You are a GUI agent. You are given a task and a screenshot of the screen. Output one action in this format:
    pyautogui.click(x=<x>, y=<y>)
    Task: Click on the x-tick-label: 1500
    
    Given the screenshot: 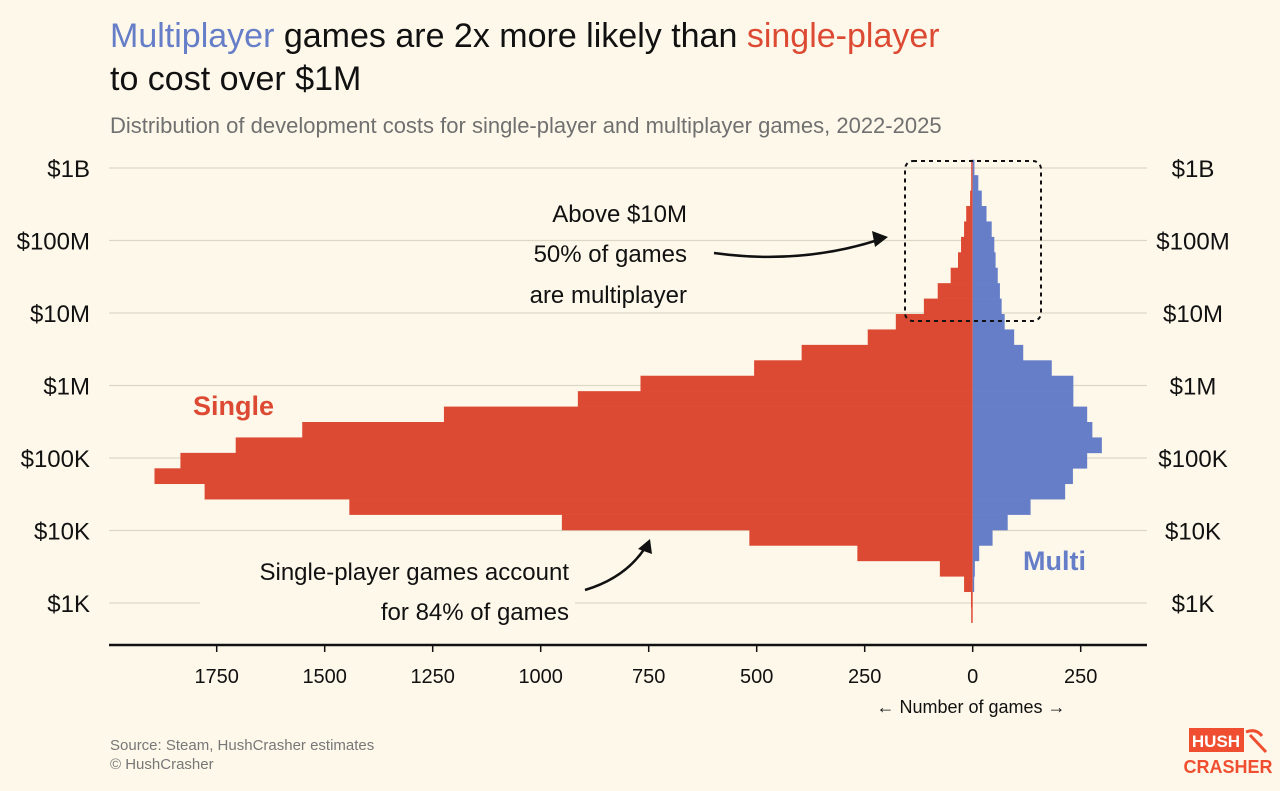 What is the action you would take?
    pyautogui.click(x=324, y=677)
    